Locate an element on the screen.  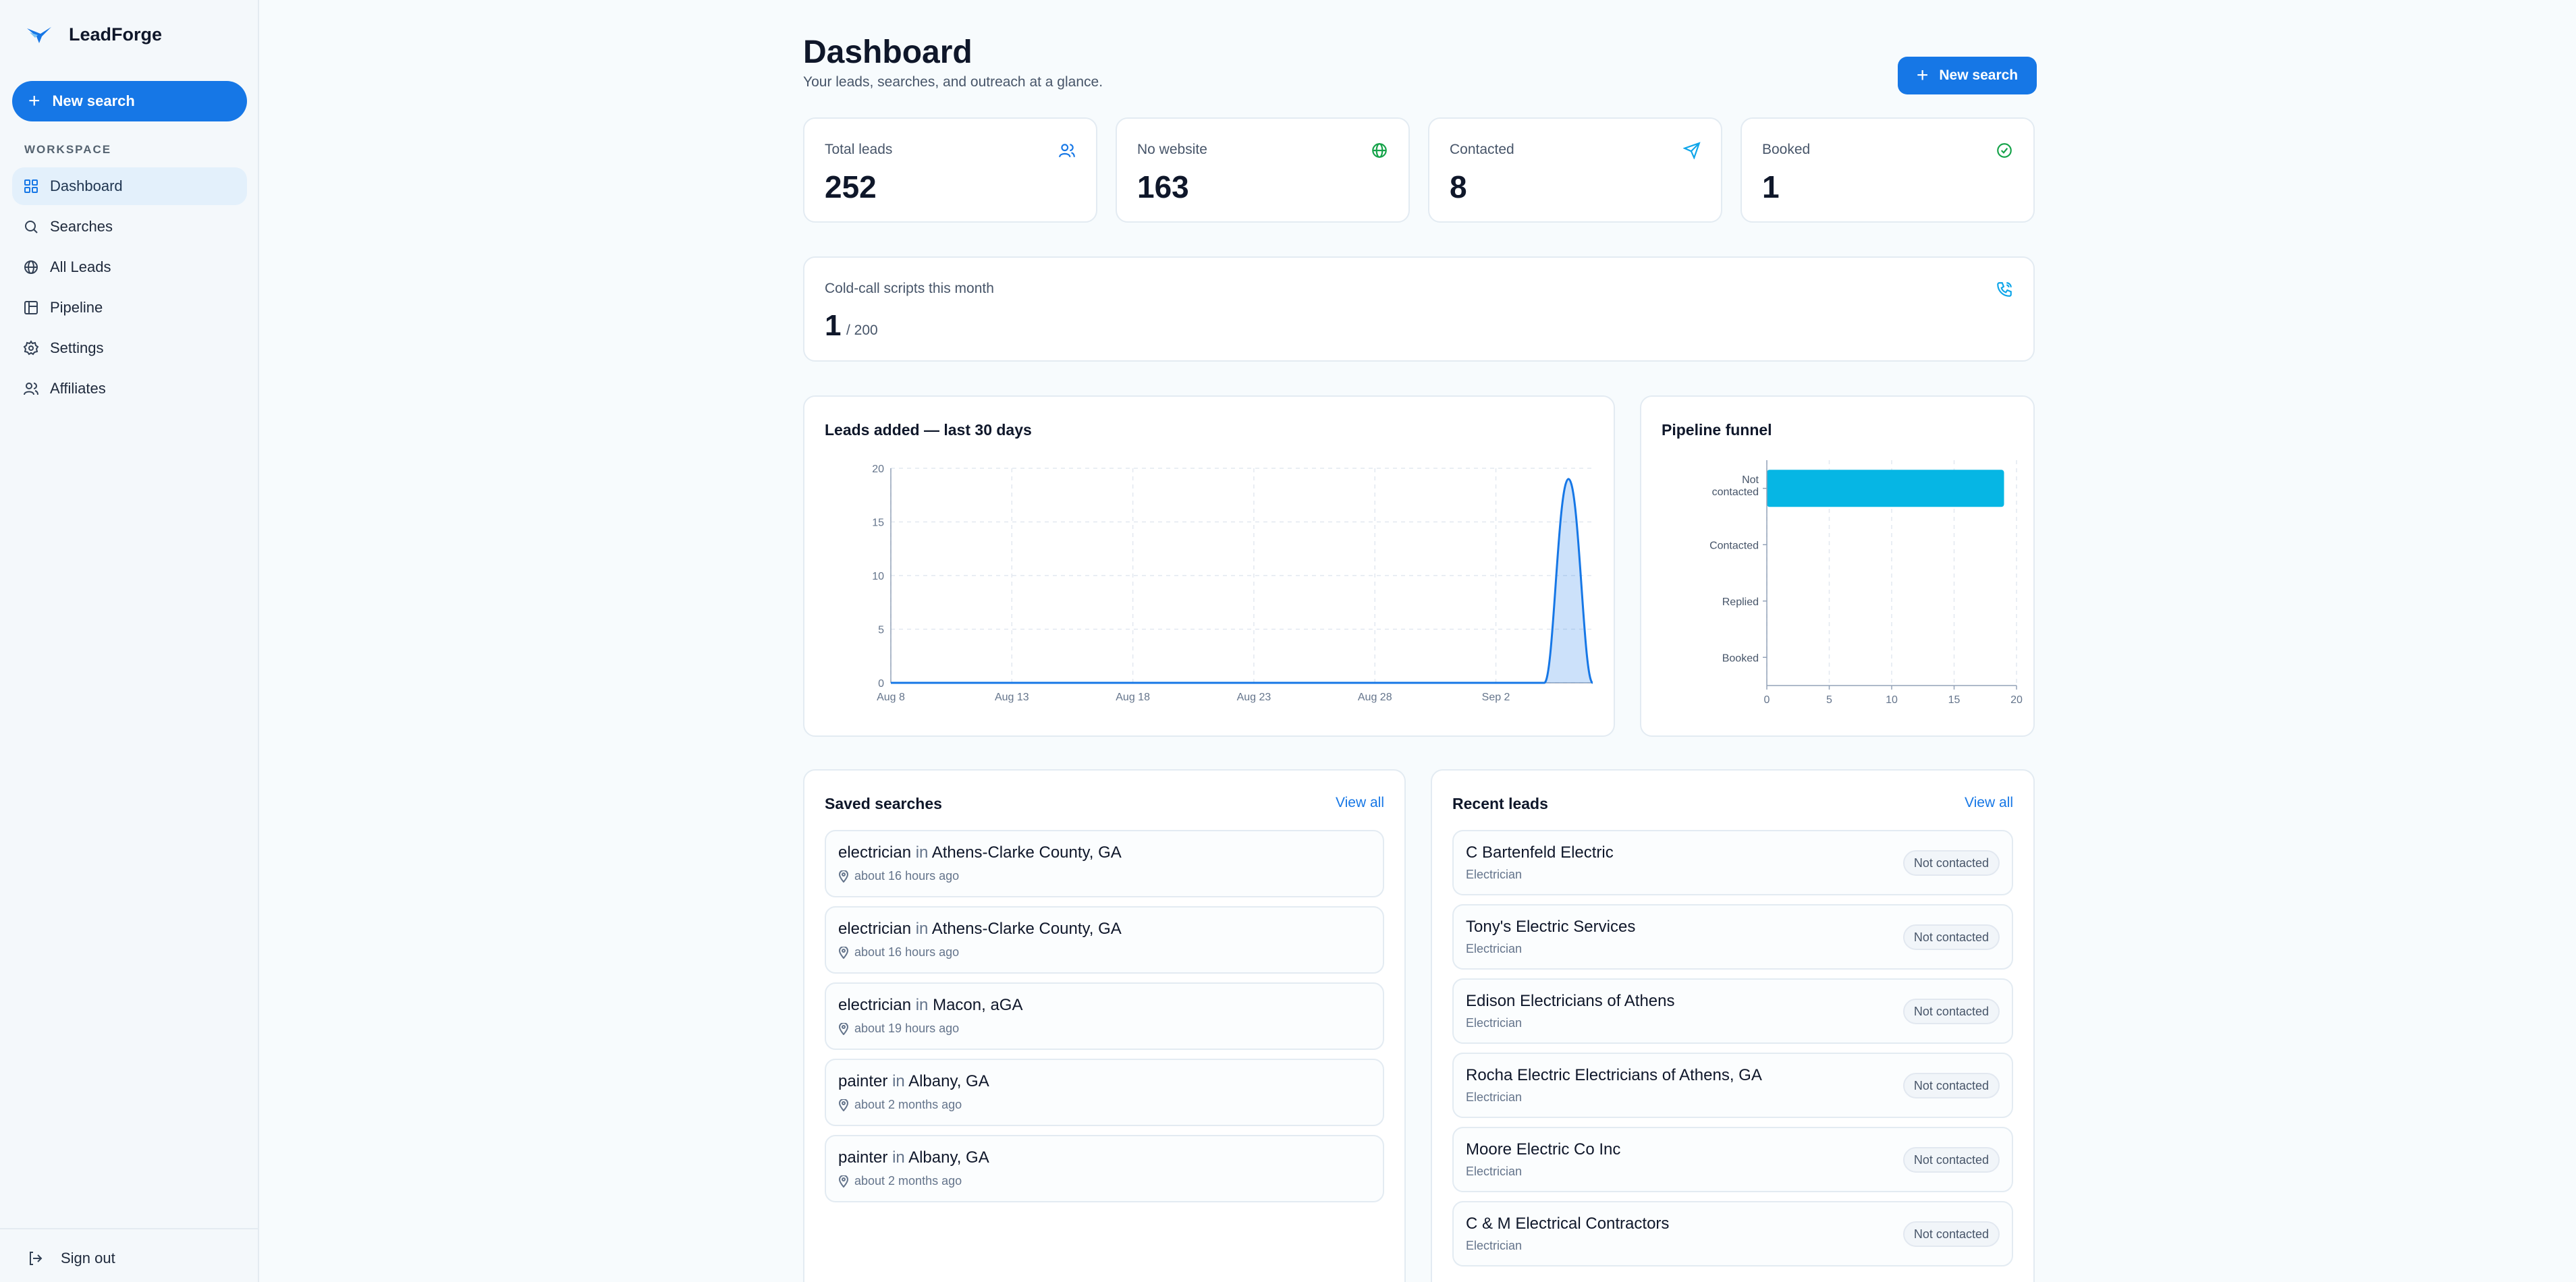
x-tick-label: Aug 8 is located at coordinates (891, 697).